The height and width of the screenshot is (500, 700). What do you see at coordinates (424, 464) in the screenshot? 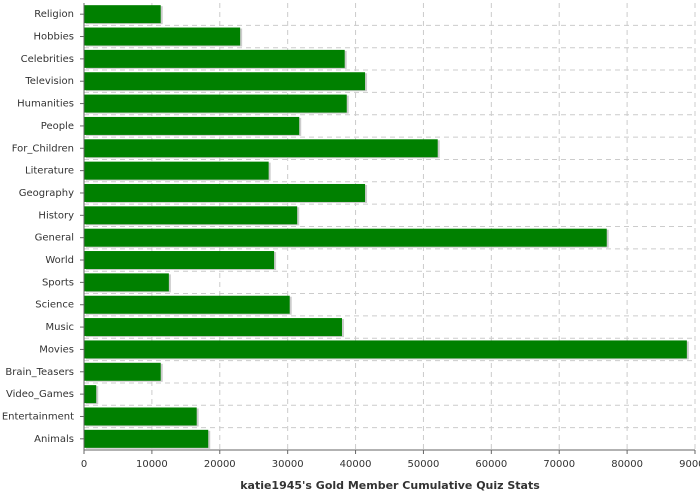
I see `x-tick-label: 50000` at bounding box center [424, 464].